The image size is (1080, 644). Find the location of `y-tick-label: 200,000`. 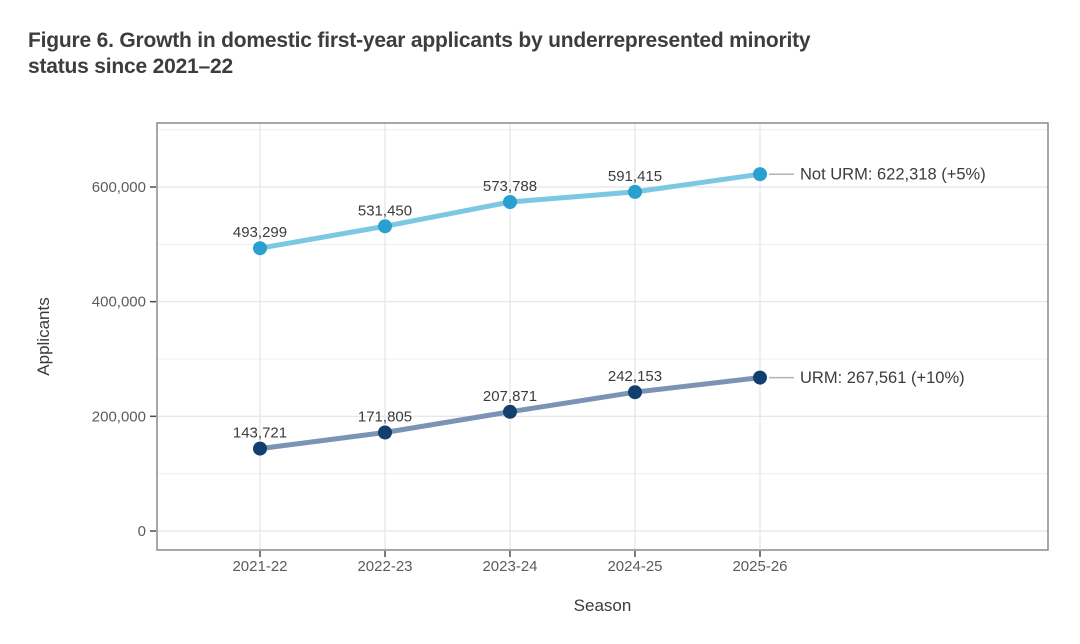

y-tick-label: 200,000 is located at coordinates (119, 416).